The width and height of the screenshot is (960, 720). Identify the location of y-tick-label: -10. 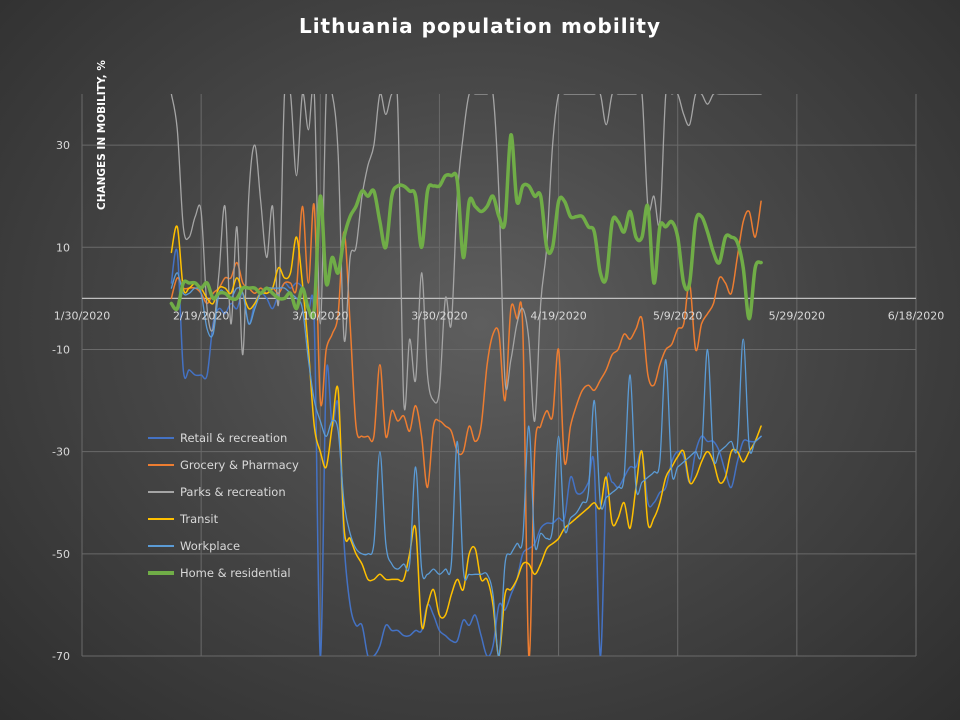
(61, 349).